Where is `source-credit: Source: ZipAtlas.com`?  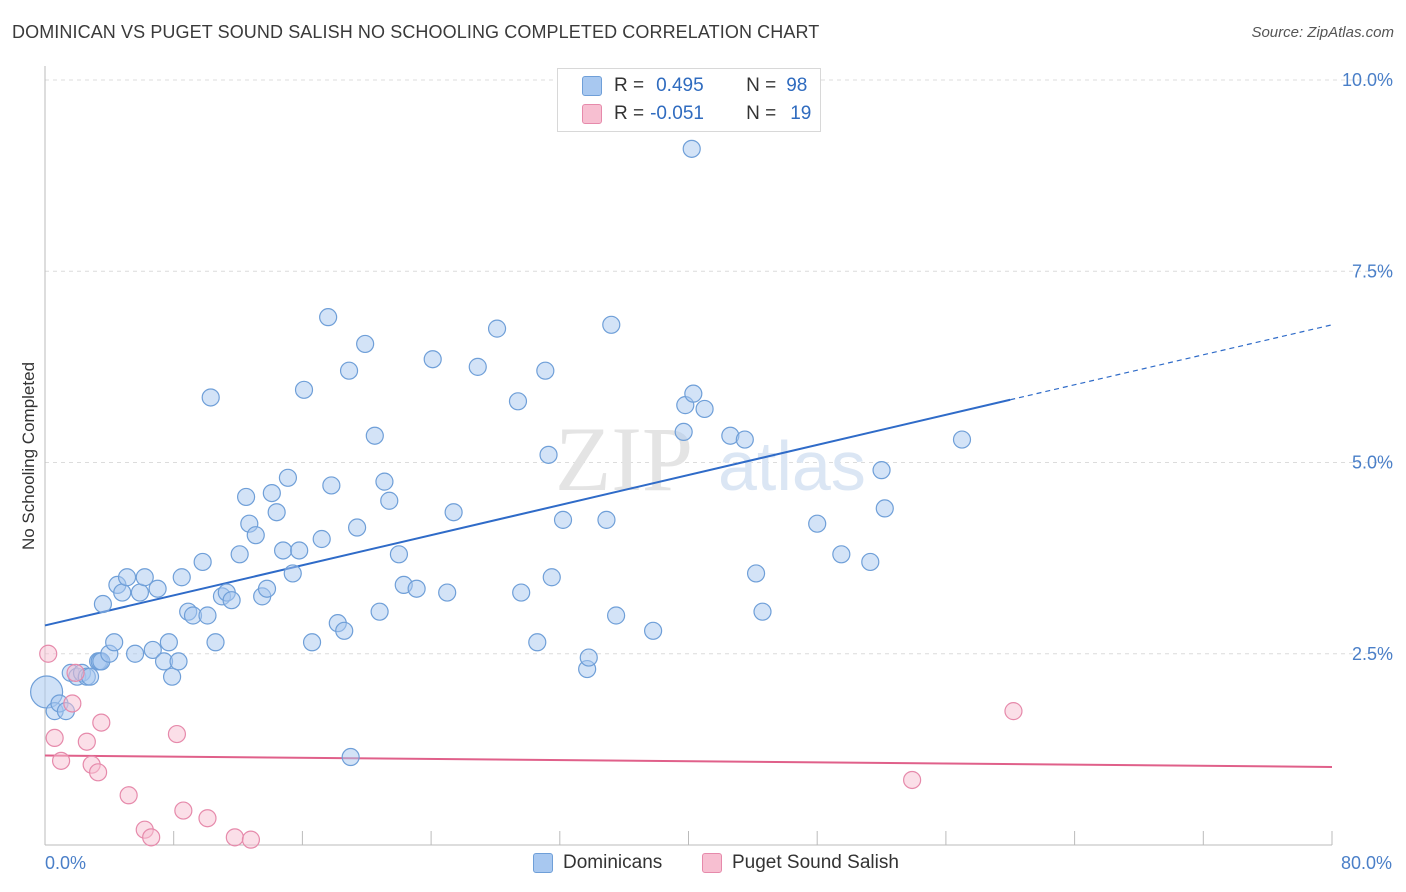 source-credit: Source: ZipAtlas.com is located at coordinates (1322, 32).